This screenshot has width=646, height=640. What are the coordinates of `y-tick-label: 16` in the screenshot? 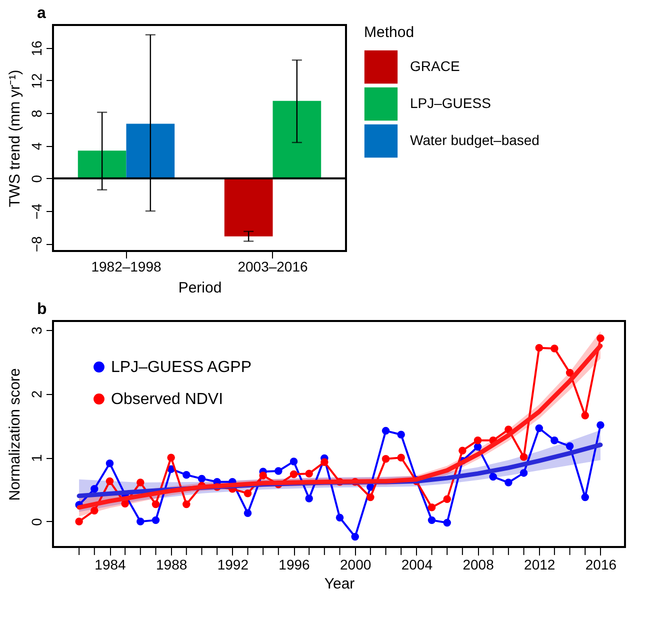 It's located at (36, 48).